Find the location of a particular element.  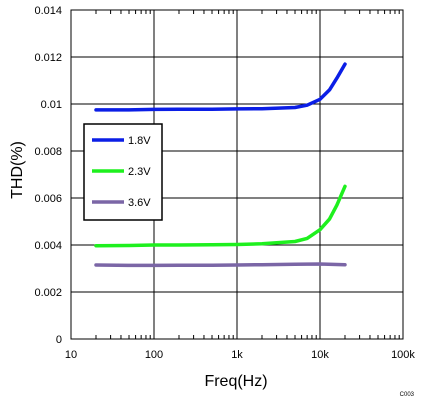

series-line-2.3V is located at coordinates (220, 216).